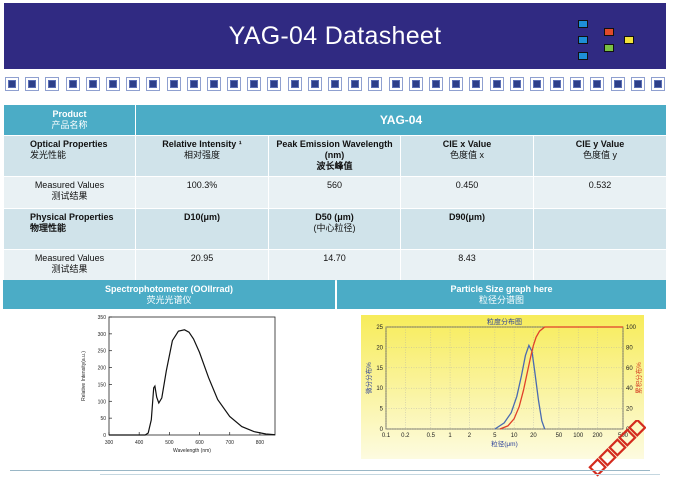 The image size is (673, 482). I want to click on col-title: D90(μm), so click(466, 217).